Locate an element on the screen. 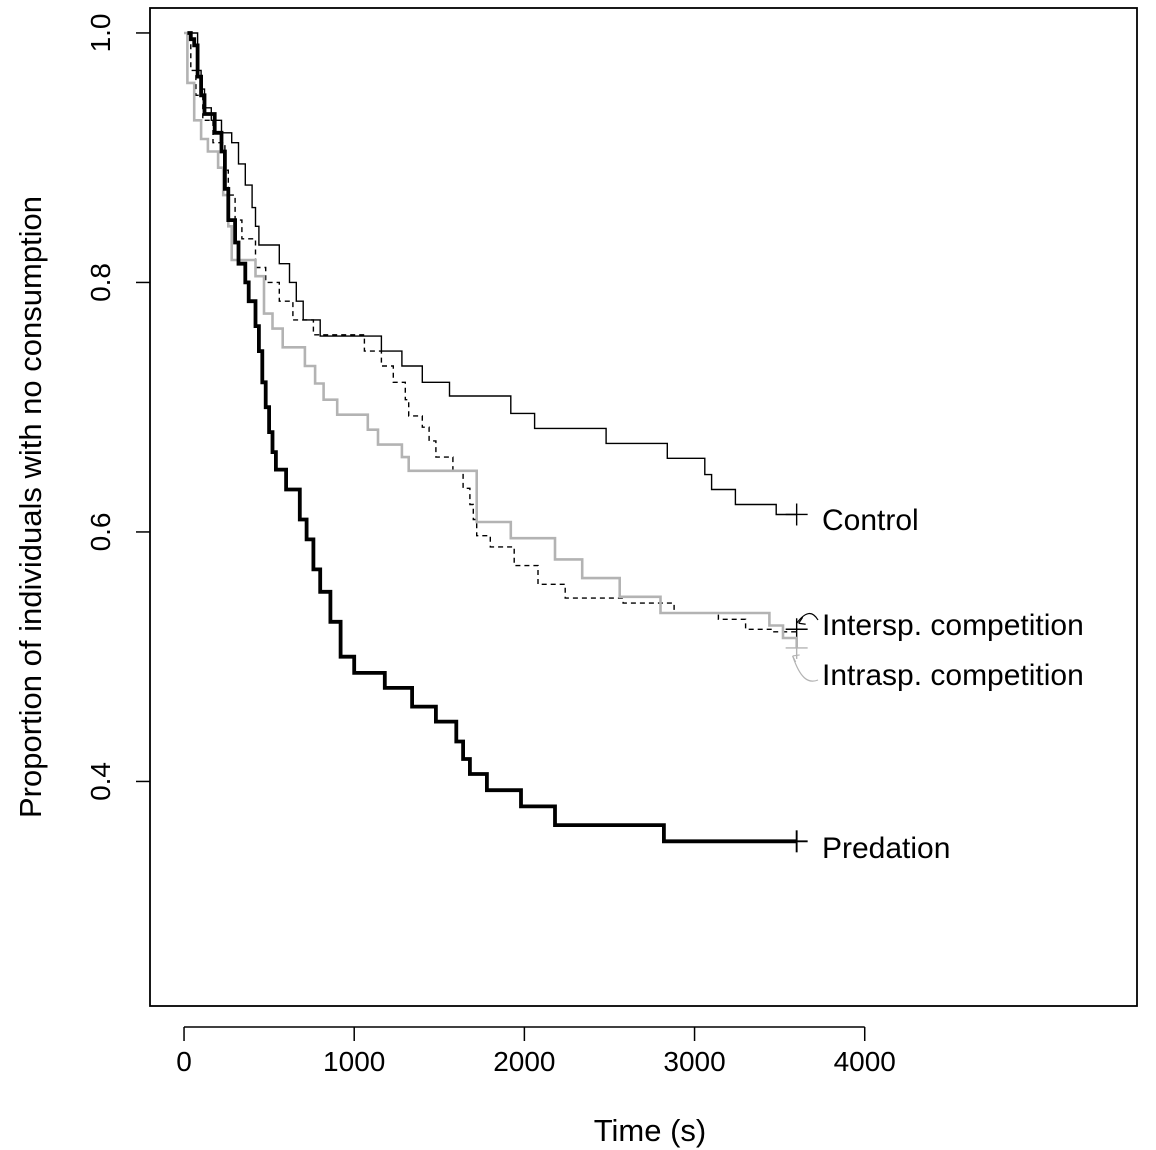 The image size is (1156, 1150). series-label: Predation is located at coordinates (886, 848).